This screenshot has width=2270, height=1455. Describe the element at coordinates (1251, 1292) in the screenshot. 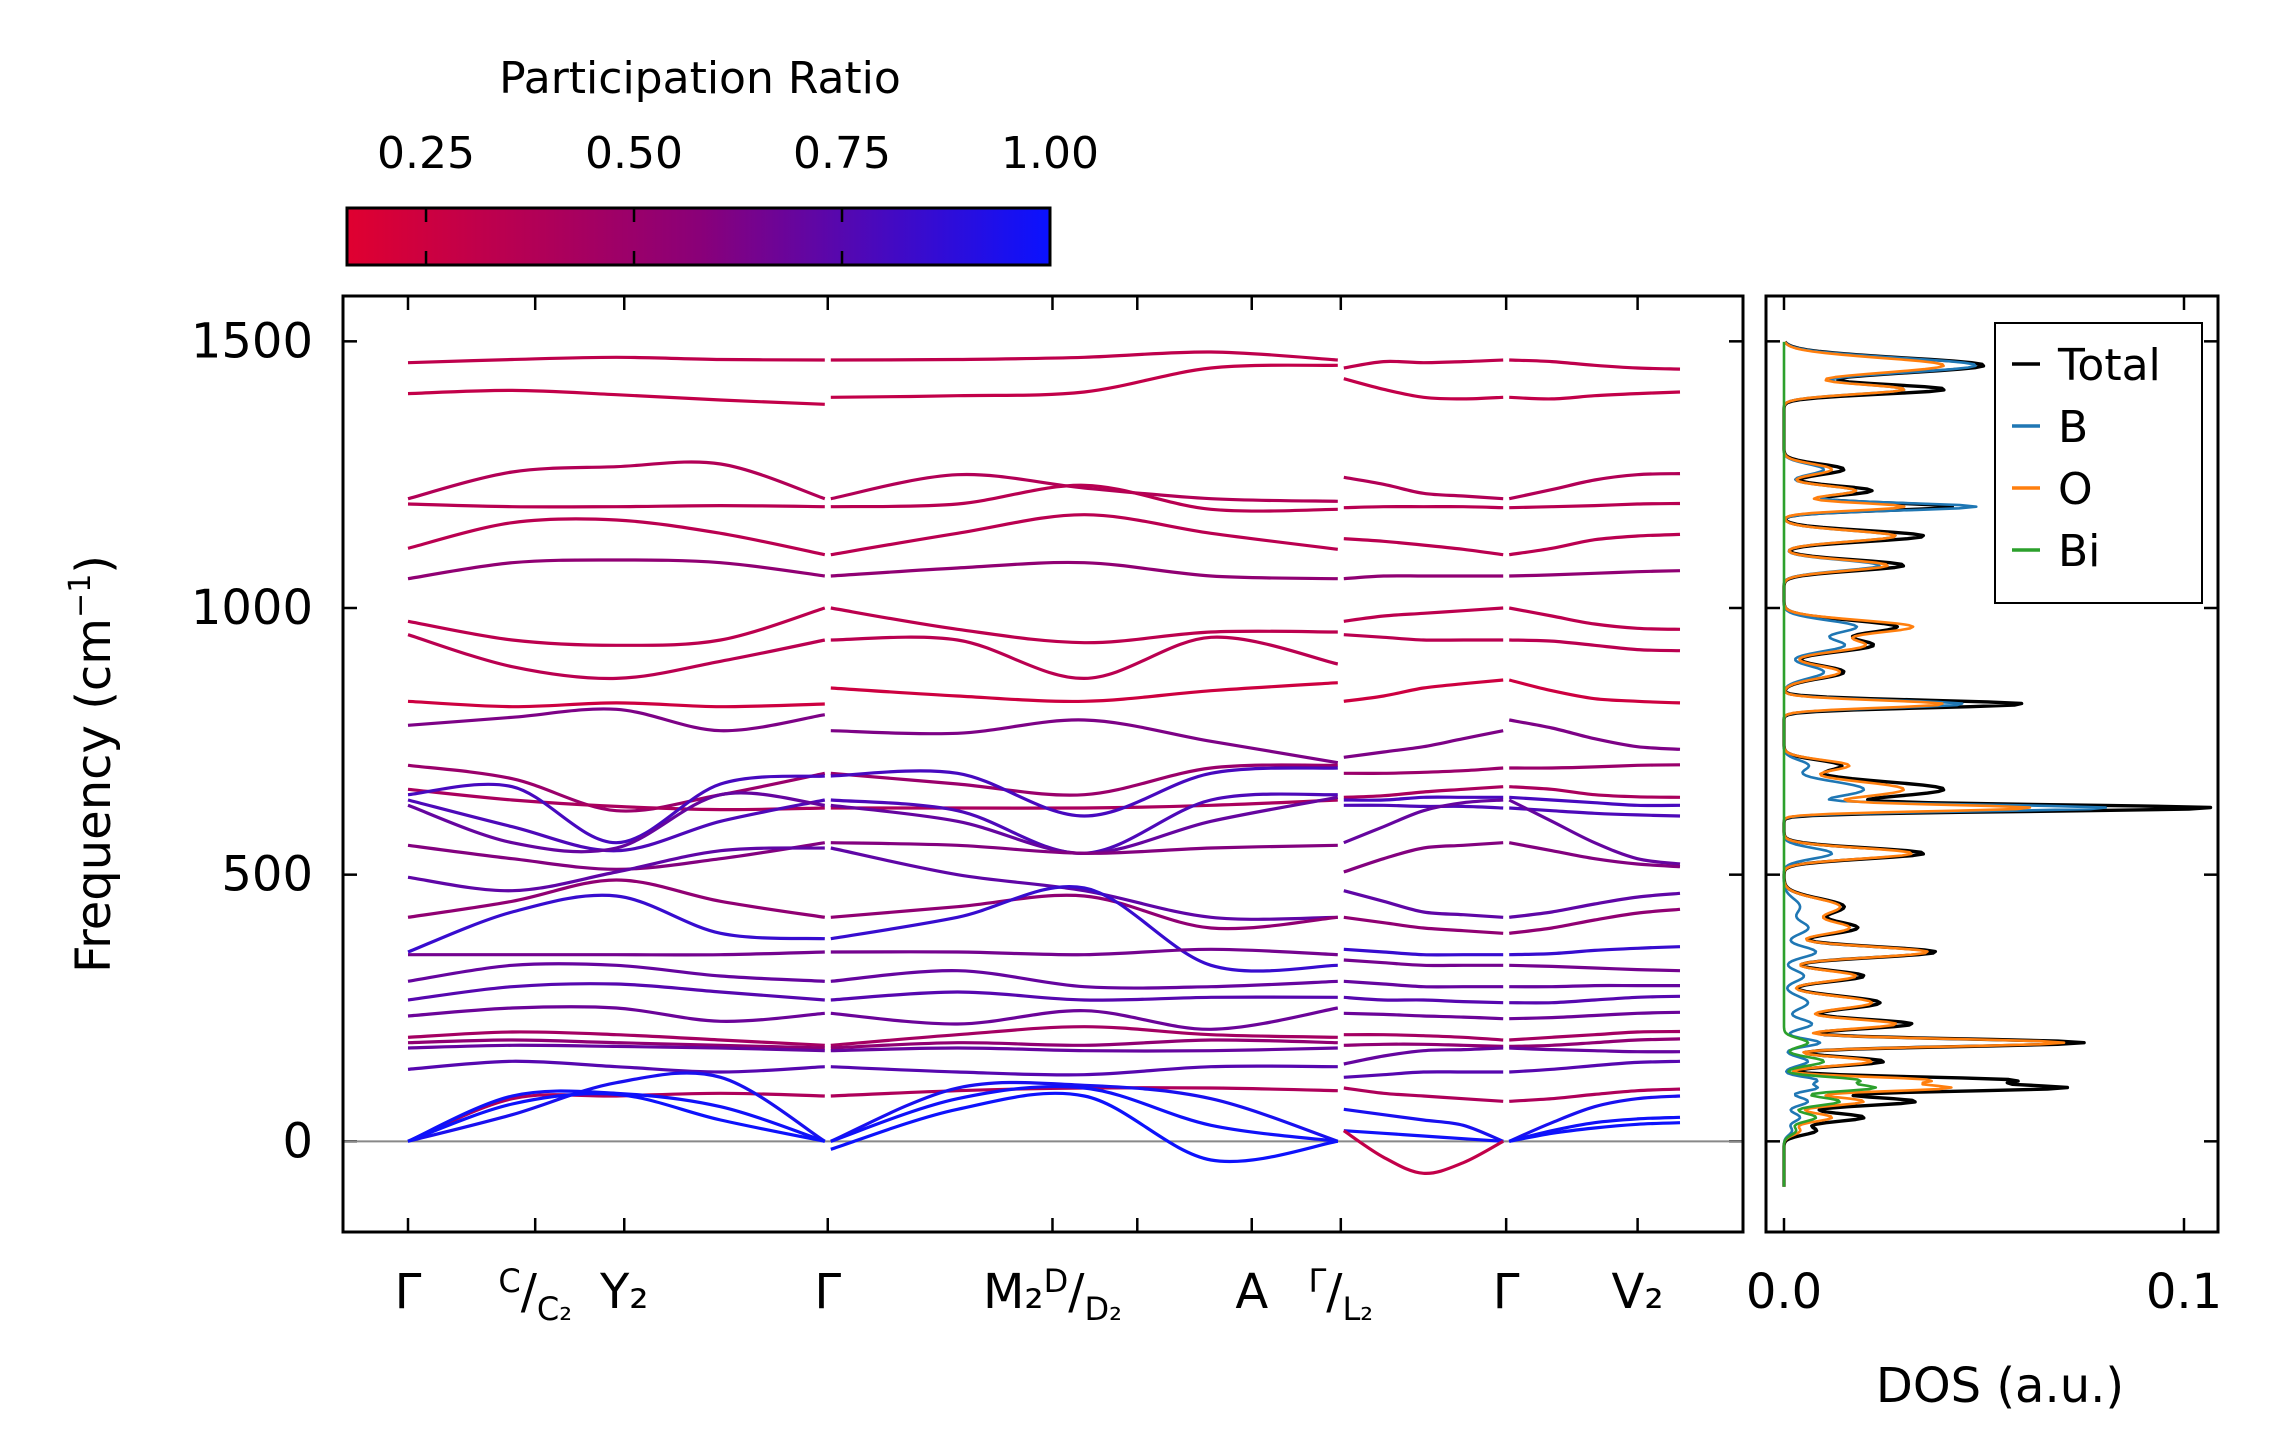

I see `k-point-label: A` at that location.